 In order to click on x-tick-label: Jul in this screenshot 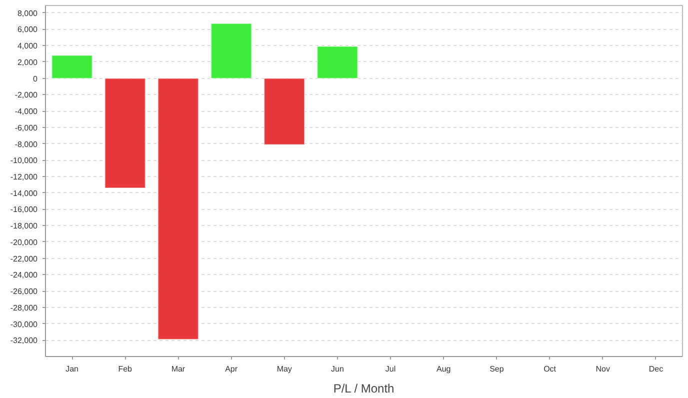, I will do `click(390, 369)`.